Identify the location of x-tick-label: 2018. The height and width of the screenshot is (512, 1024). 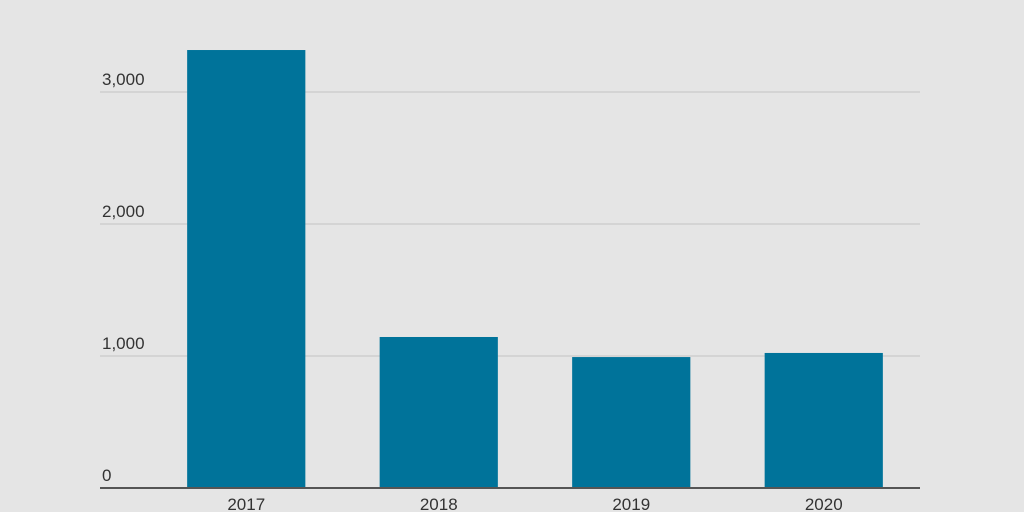
(439, 503).